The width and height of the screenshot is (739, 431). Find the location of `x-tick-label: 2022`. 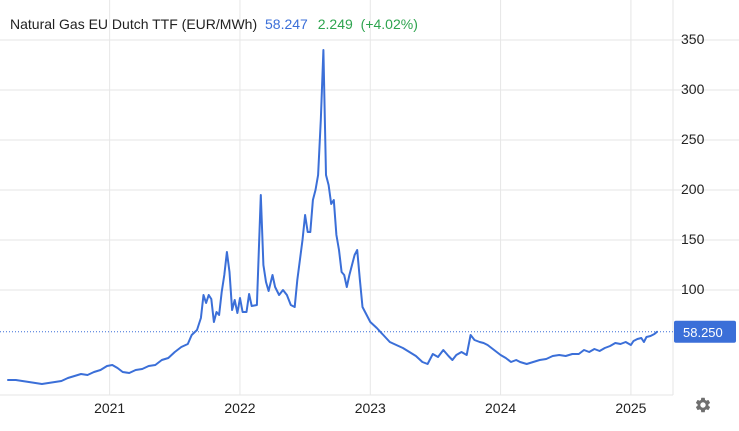

x-tick-label: 2022 is located at coordinates (239, 408).